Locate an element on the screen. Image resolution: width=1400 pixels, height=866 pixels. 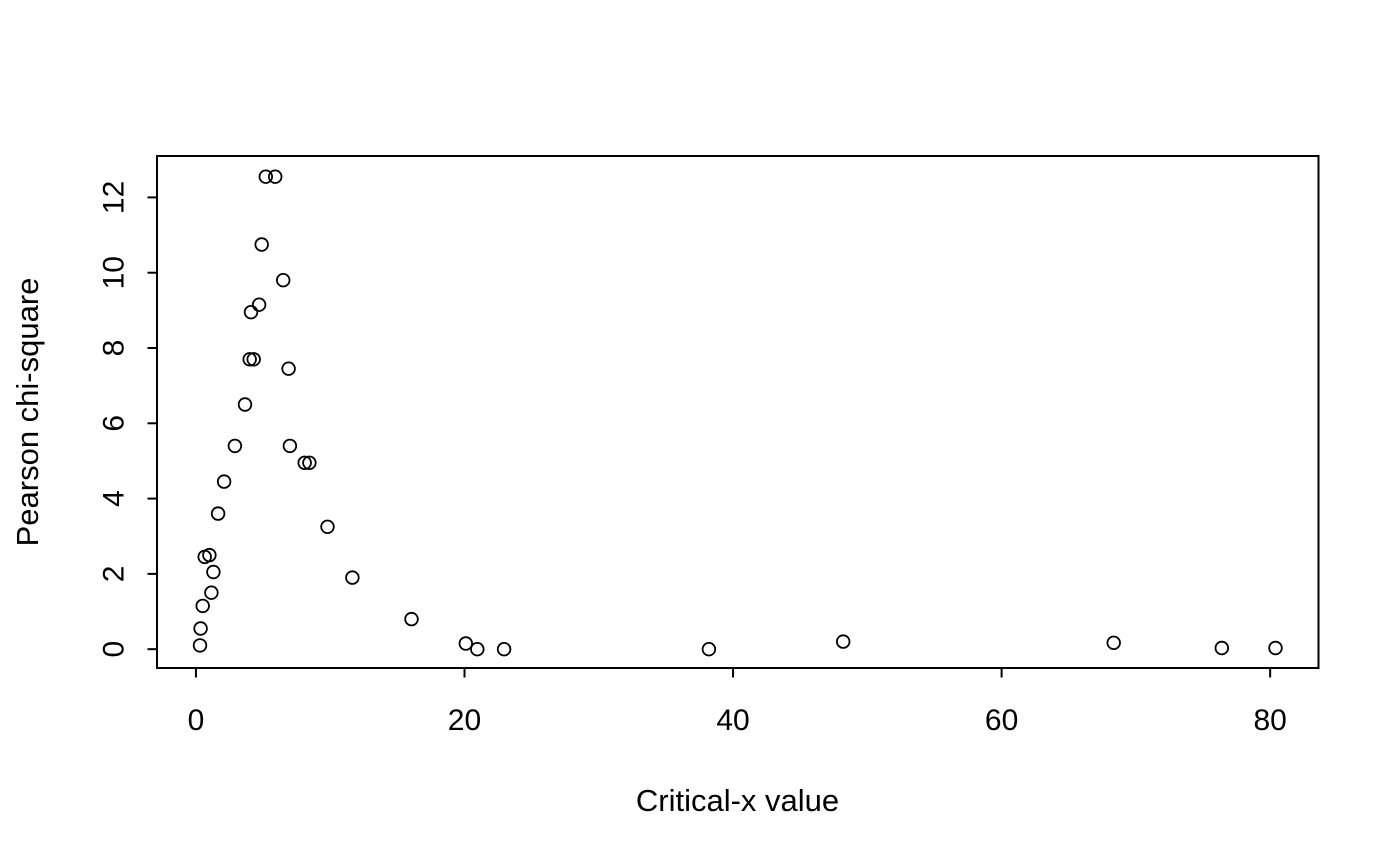
x-axis-title: Critical-x value is located at coordinates (737, 800).